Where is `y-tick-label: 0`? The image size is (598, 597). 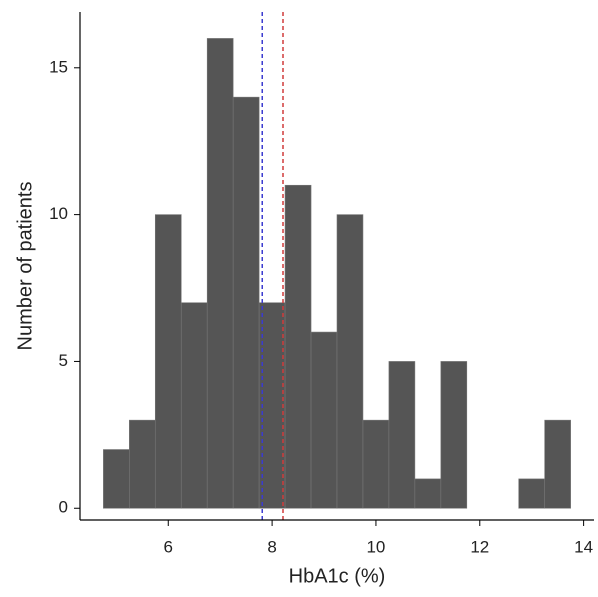 y-tick-label: 0 is located at coordinates (63, 507).